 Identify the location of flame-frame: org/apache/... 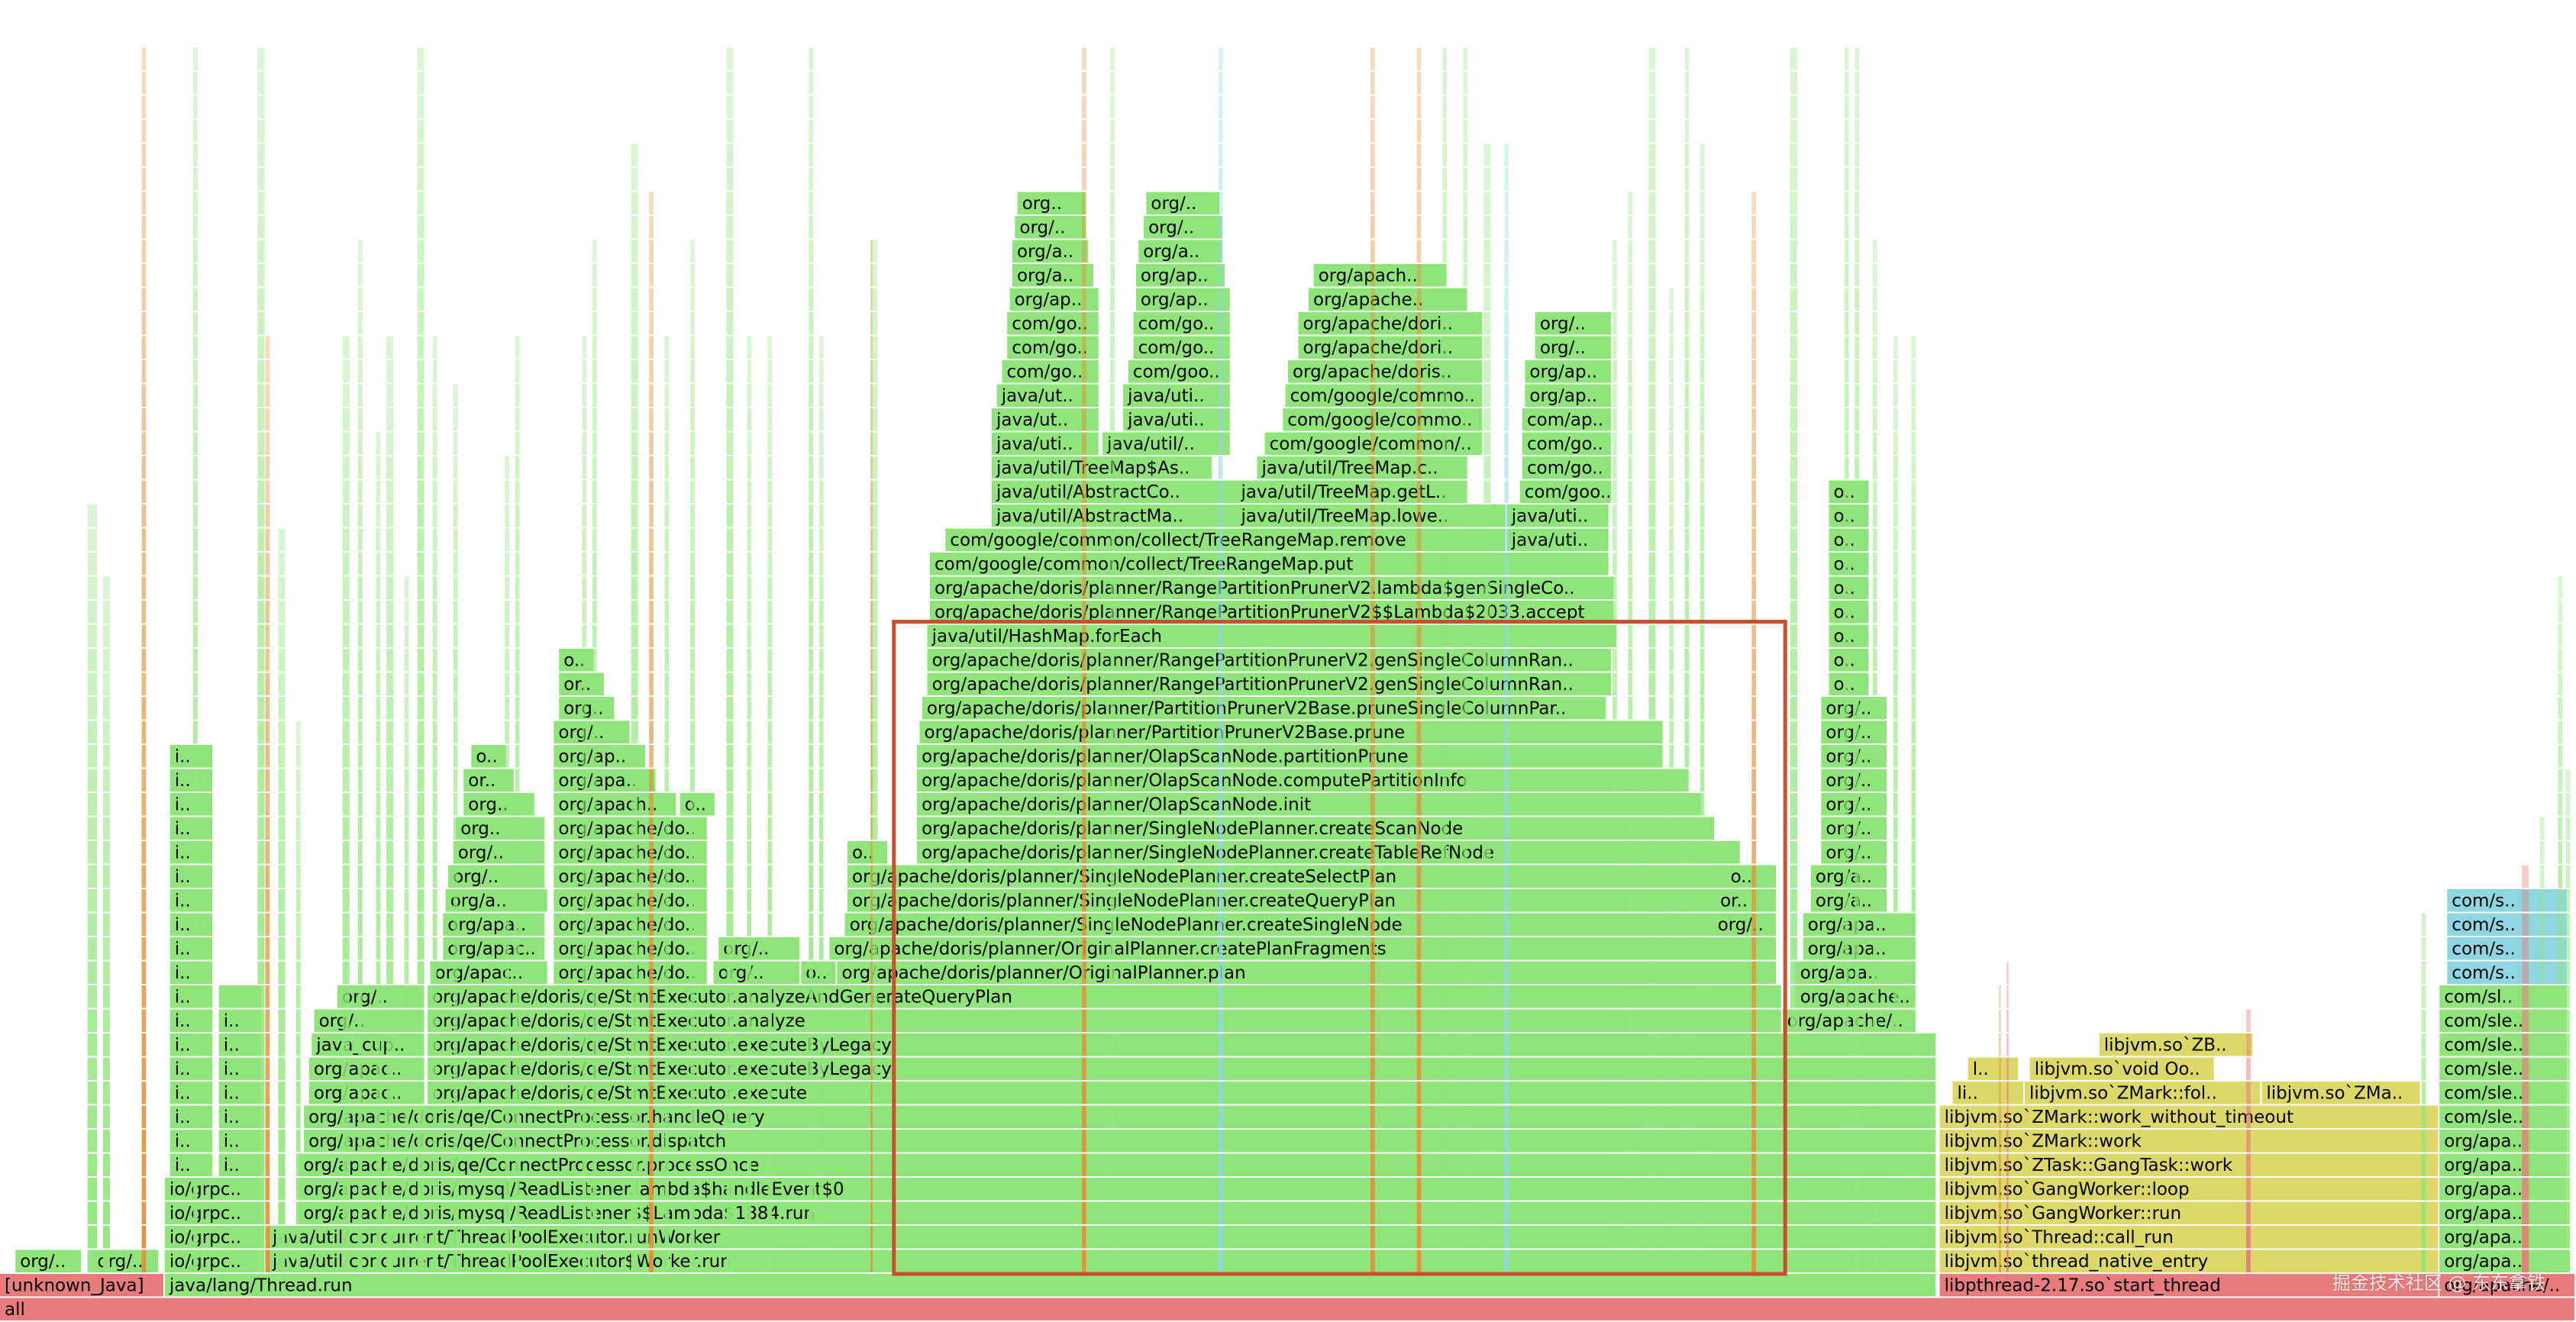
(2506, 1285).